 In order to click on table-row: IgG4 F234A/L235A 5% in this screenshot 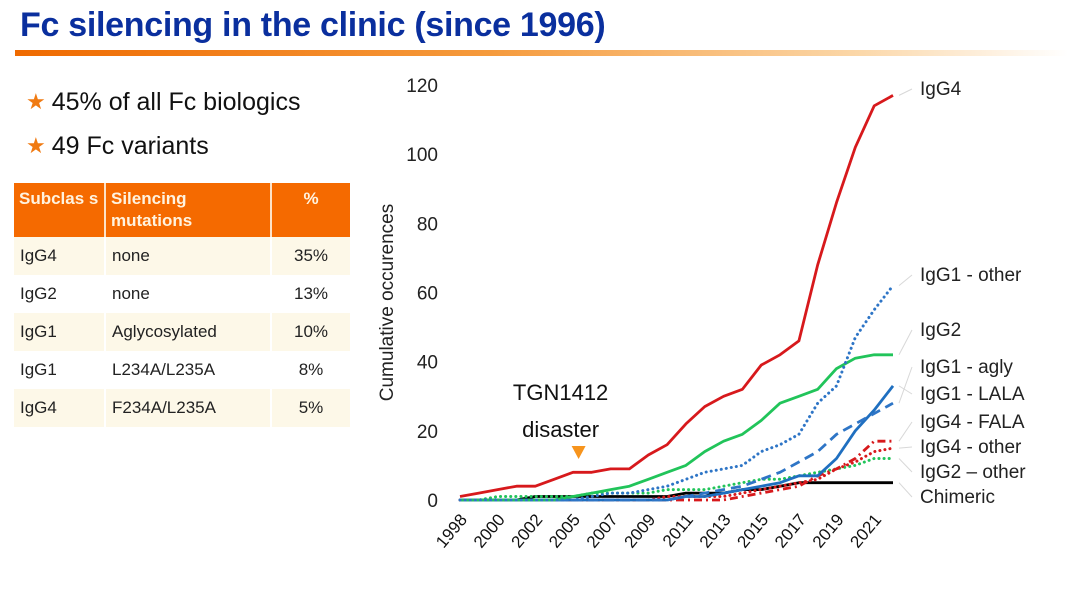, I will do `click(182, 408)`.